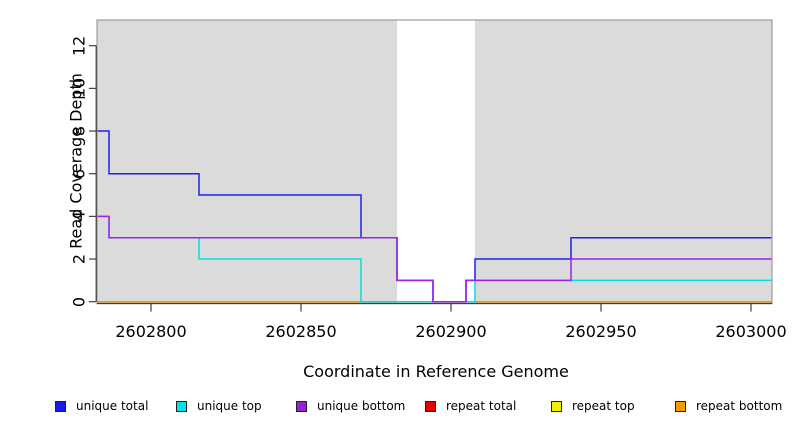  What do you see at coordinates (301, 331) in the screenshot?
I see `x-tick-label: 2602850` at bounding box center [301, 331].